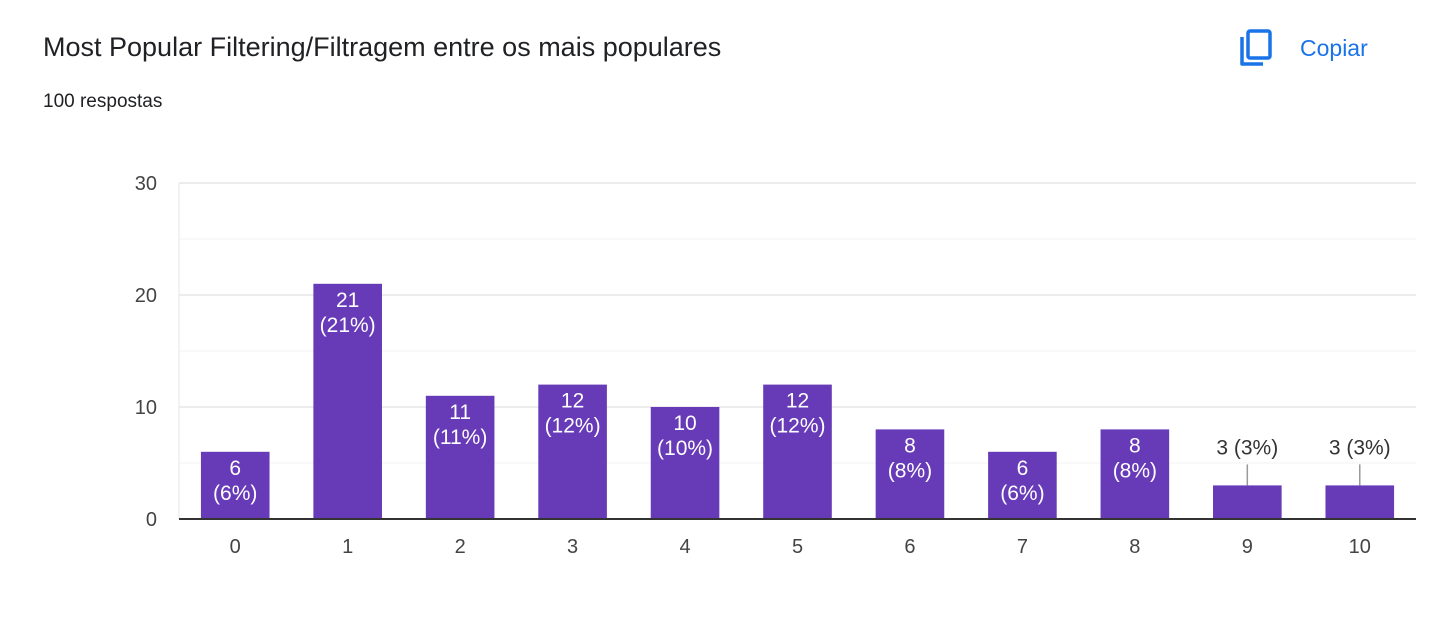 The height and width of the screenshot is (634, 1432). What do you see at coordinates (235, 547) in the screenshot?
I see `x-tick-label: 0` at bounding box center [235, 547].